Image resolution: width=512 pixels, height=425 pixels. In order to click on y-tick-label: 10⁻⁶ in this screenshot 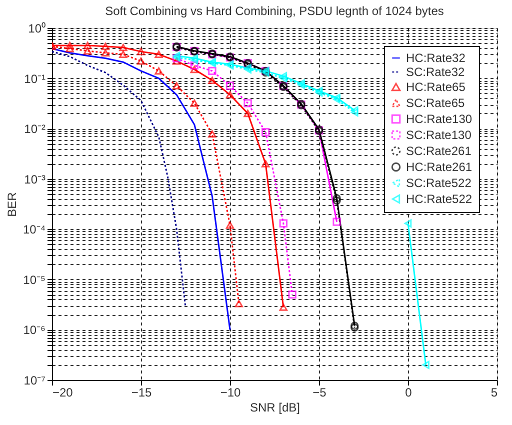, I will do `click(34, 330)`.